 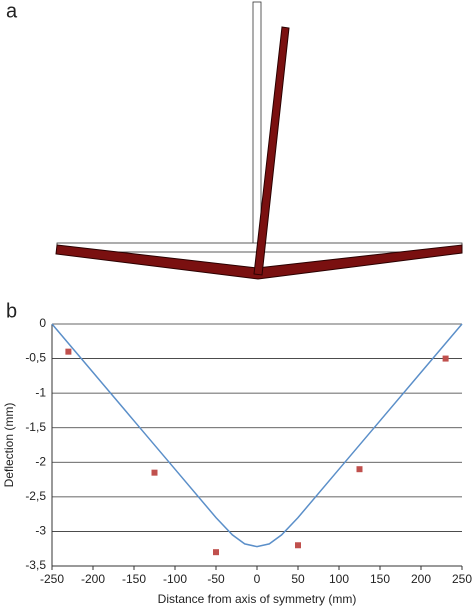 What do you see at coordinates (175, 579) in the screenshot?
I see `x-tick-label: -100` at bounding box center [175, 579].